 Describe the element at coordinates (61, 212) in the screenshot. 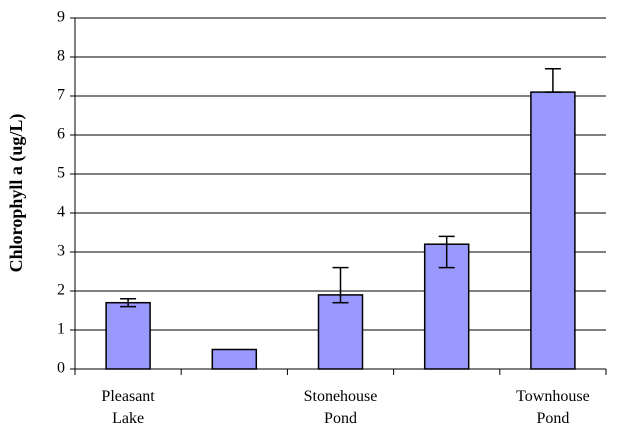

I see `y-tick-label: 4` at that location.